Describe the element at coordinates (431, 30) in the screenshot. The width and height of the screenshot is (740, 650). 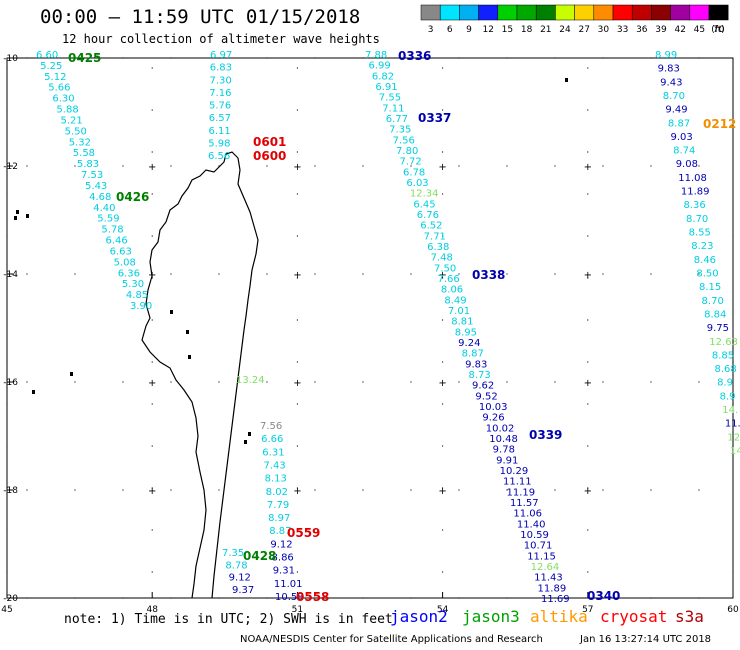
I see `colorbar-tick-label: 3` at that location.